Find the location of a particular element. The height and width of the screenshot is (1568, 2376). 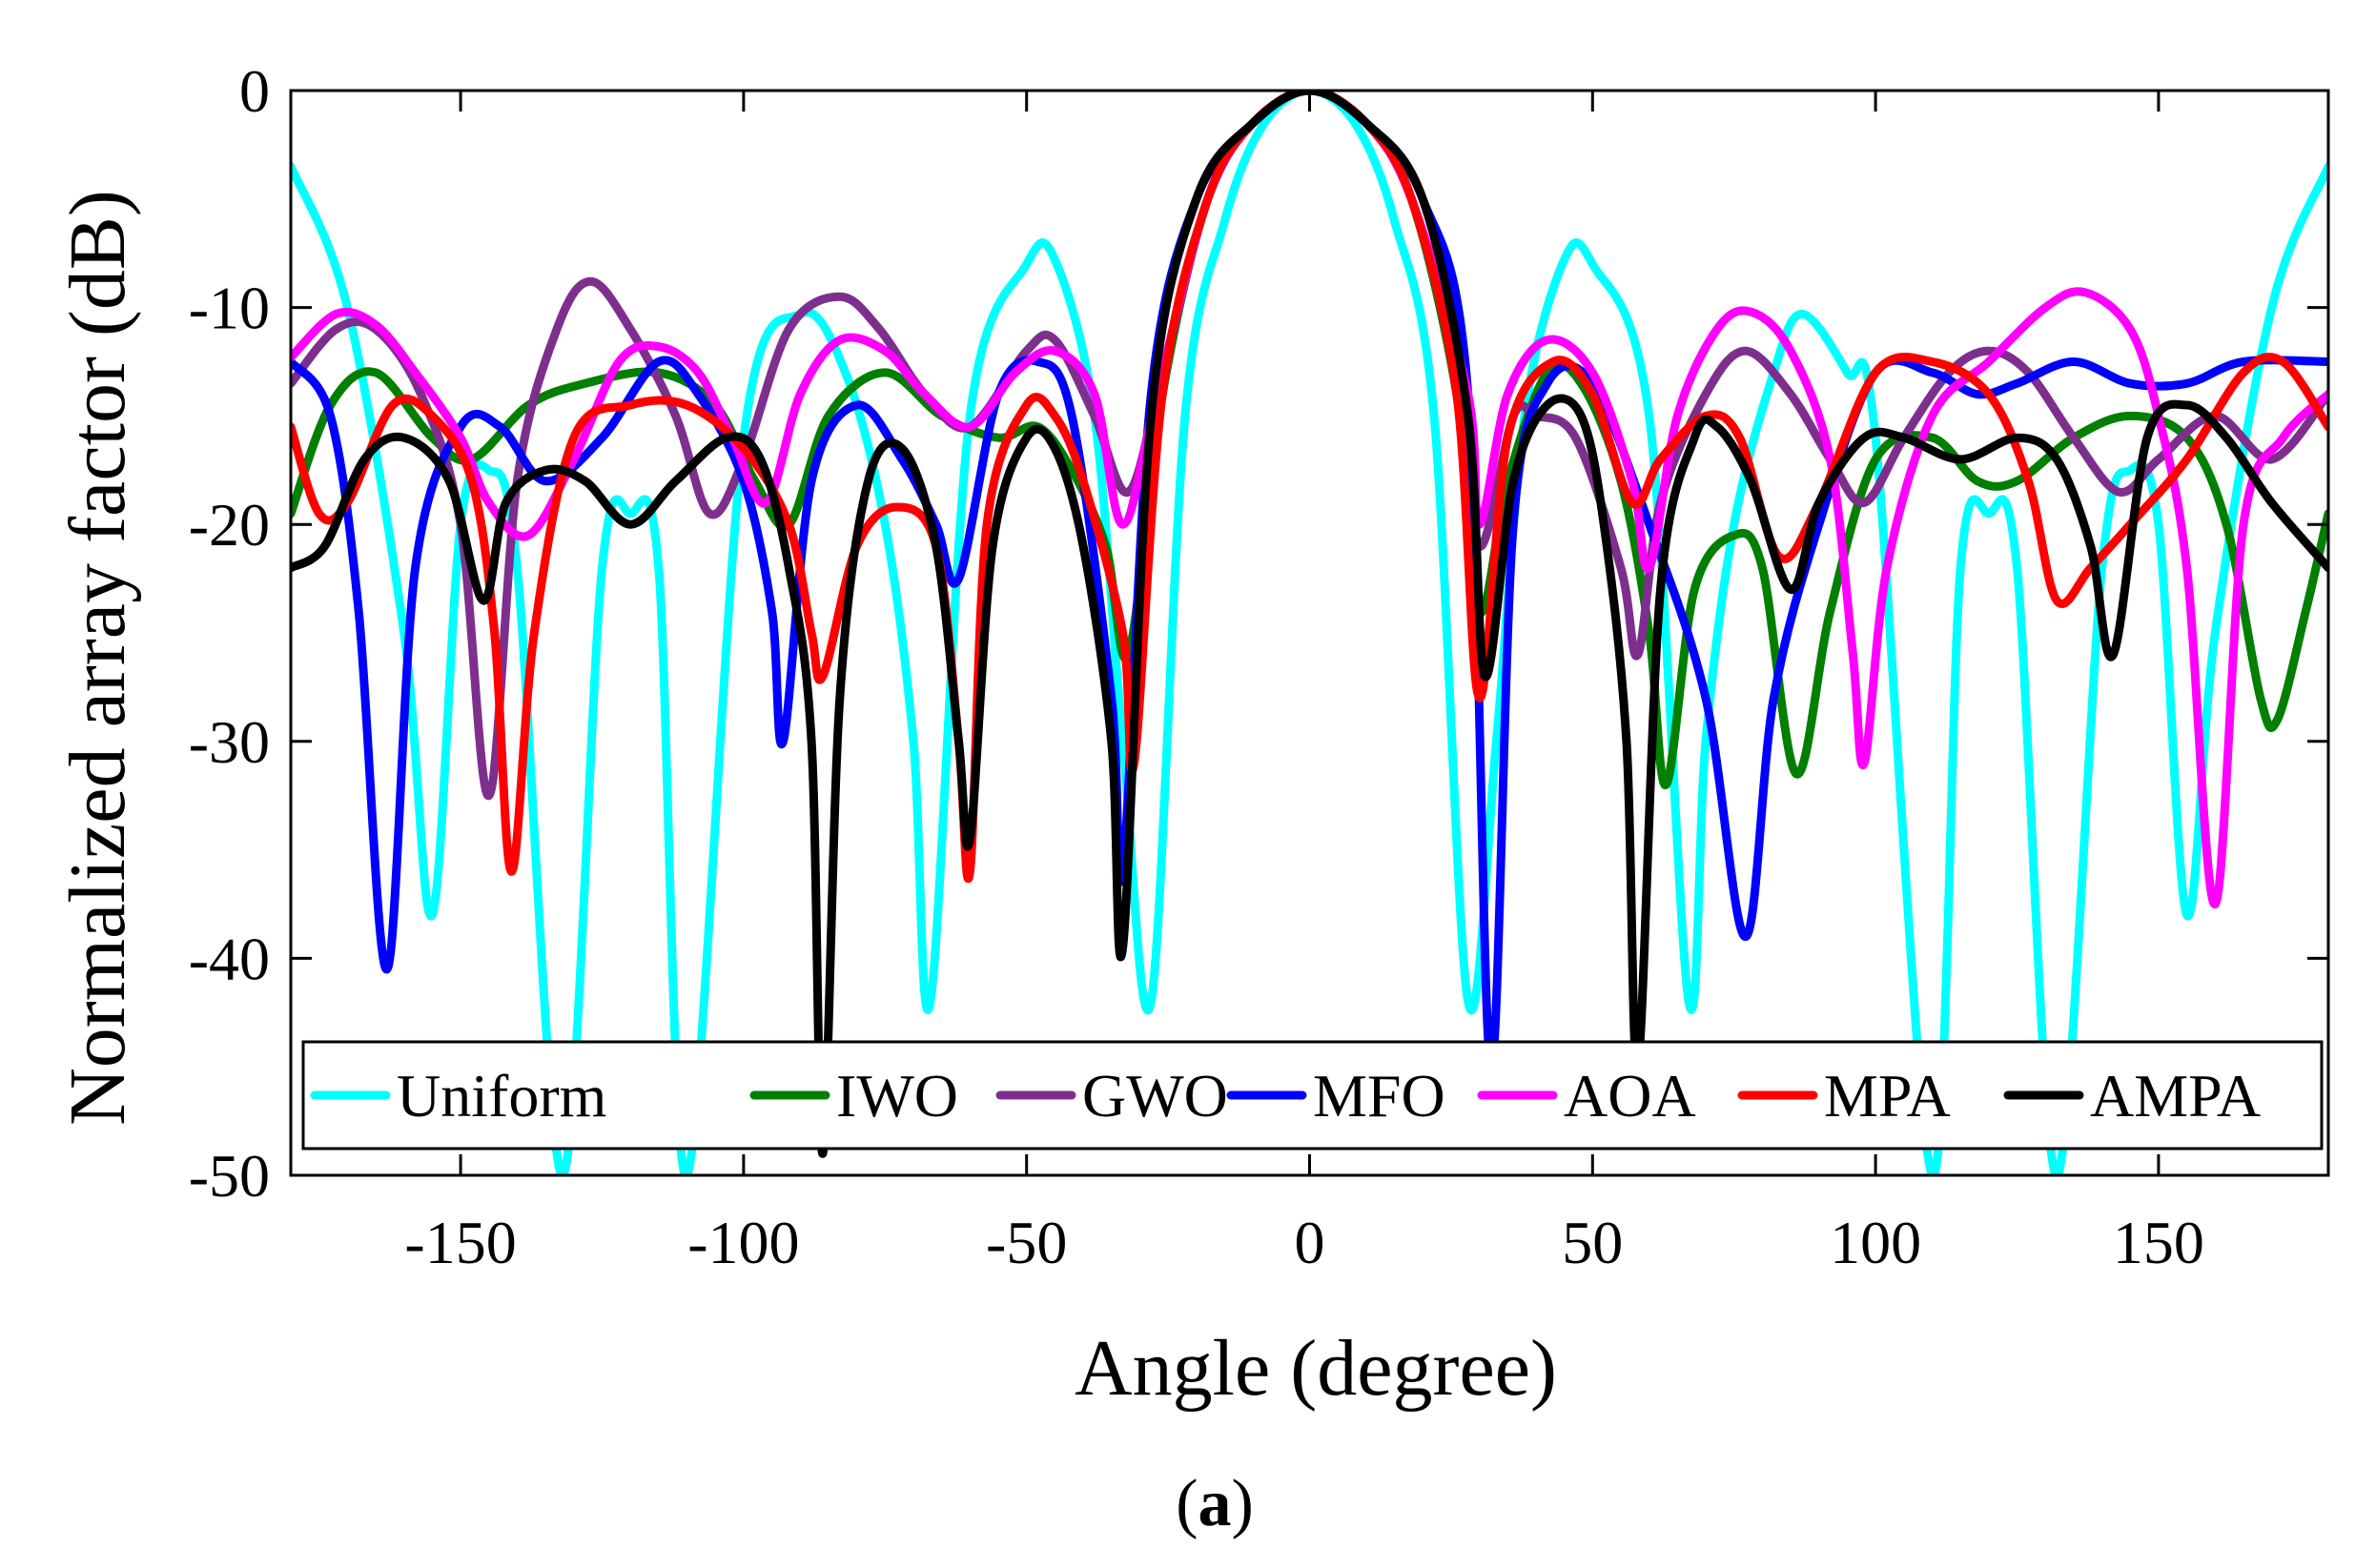

y-tick-label: -50 is located at coordinates (230, 1176).